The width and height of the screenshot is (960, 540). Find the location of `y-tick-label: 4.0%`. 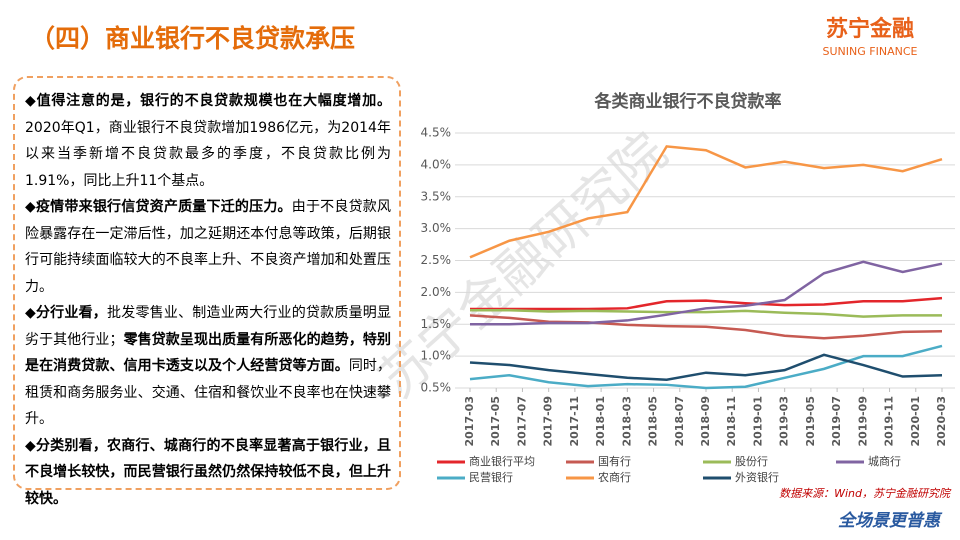

y-tick-label: 4.0% is located at coordinates (436, 164).